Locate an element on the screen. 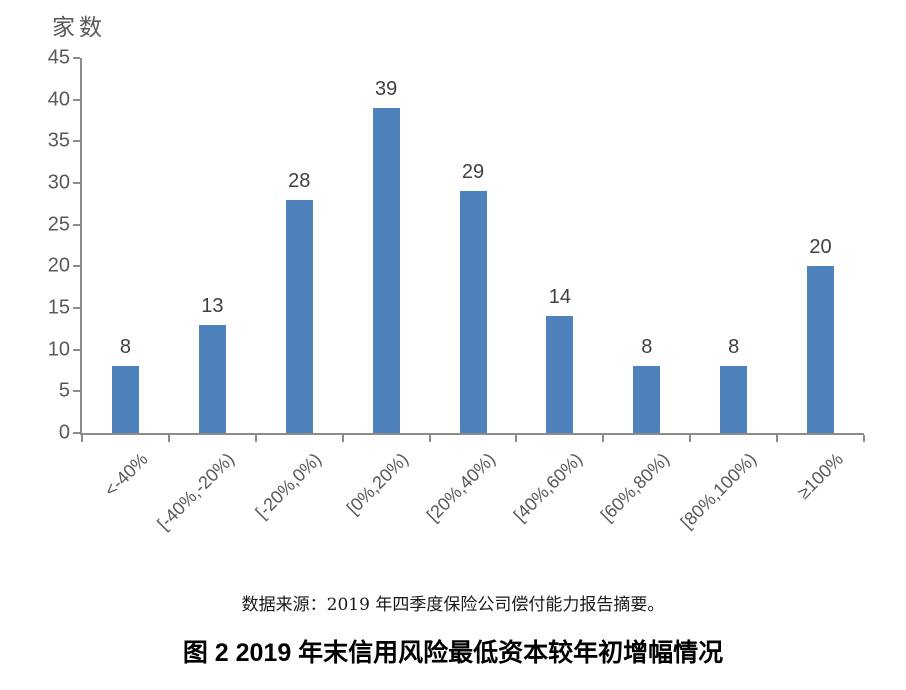 Image resolution: width=906 pixels, height=690 pixels. y-axis-tick-label: 5 is located at coordinates (64, 390).